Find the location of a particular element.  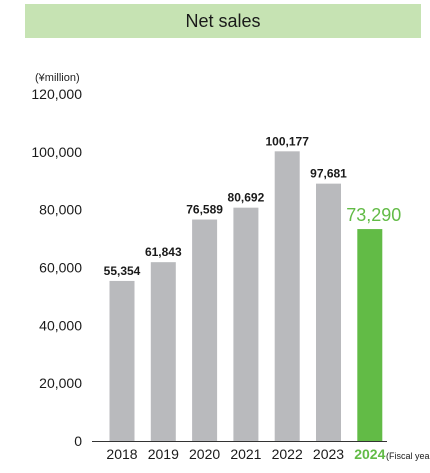

x-tick-label-2020: 2020 is located at coordinates (204, 454).